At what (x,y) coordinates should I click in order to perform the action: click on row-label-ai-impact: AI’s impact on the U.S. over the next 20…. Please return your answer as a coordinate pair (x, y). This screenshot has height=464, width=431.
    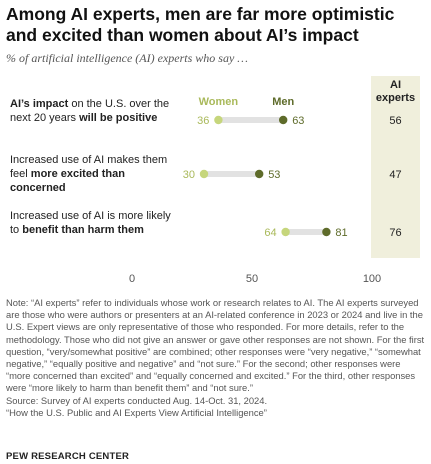
    Looking at the image, I should click on (90, 111).